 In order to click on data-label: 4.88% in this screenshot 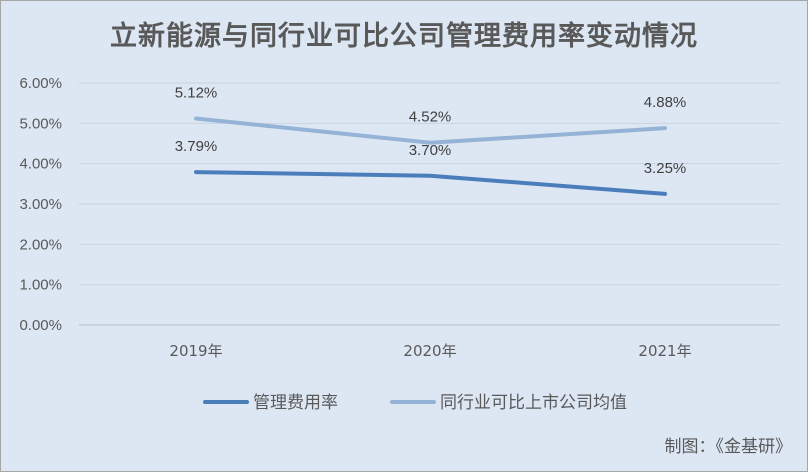, I will do `click(665, 102)`.